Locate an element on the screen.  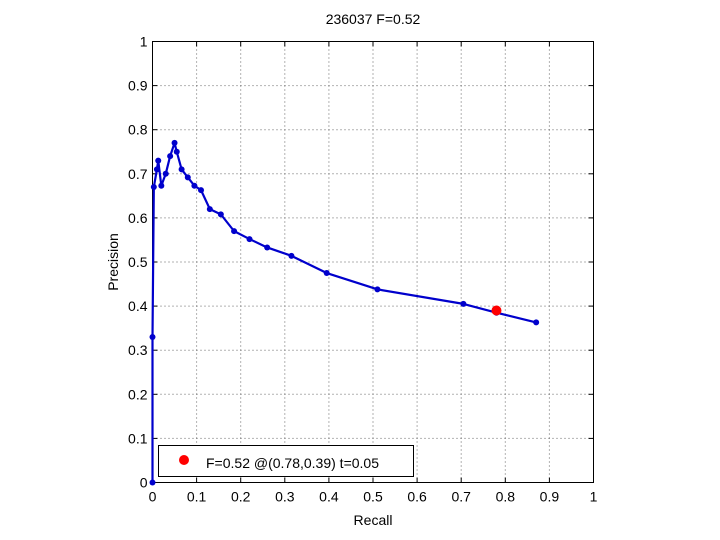
x-tick-label: 1 is located at coordinates (594, 497).